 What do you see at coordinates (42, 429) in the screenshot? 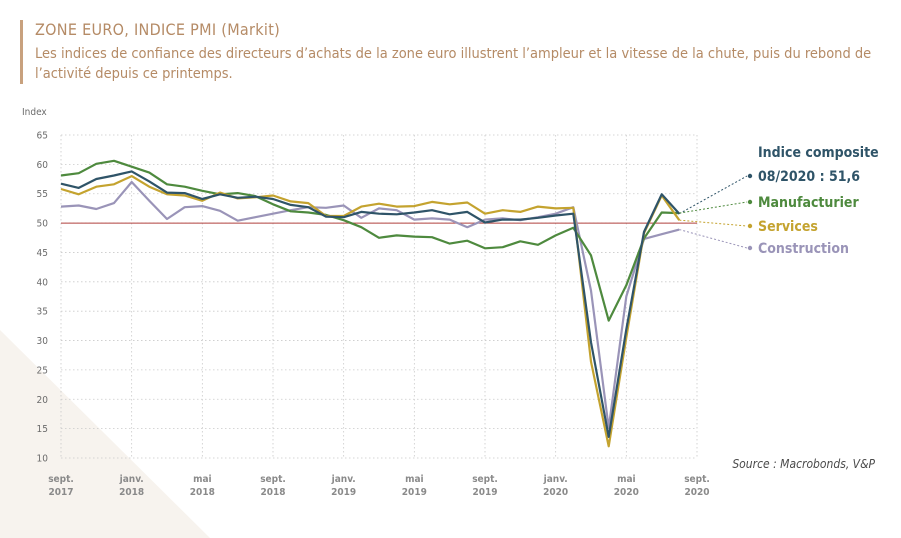
I see `y-tick-label: 15` at bounding box center [42, 429].